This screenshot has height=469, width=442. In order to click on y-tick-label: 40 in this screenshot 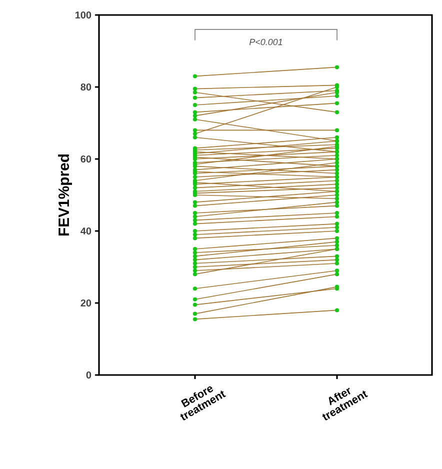, I will do `click(86, 231)`.